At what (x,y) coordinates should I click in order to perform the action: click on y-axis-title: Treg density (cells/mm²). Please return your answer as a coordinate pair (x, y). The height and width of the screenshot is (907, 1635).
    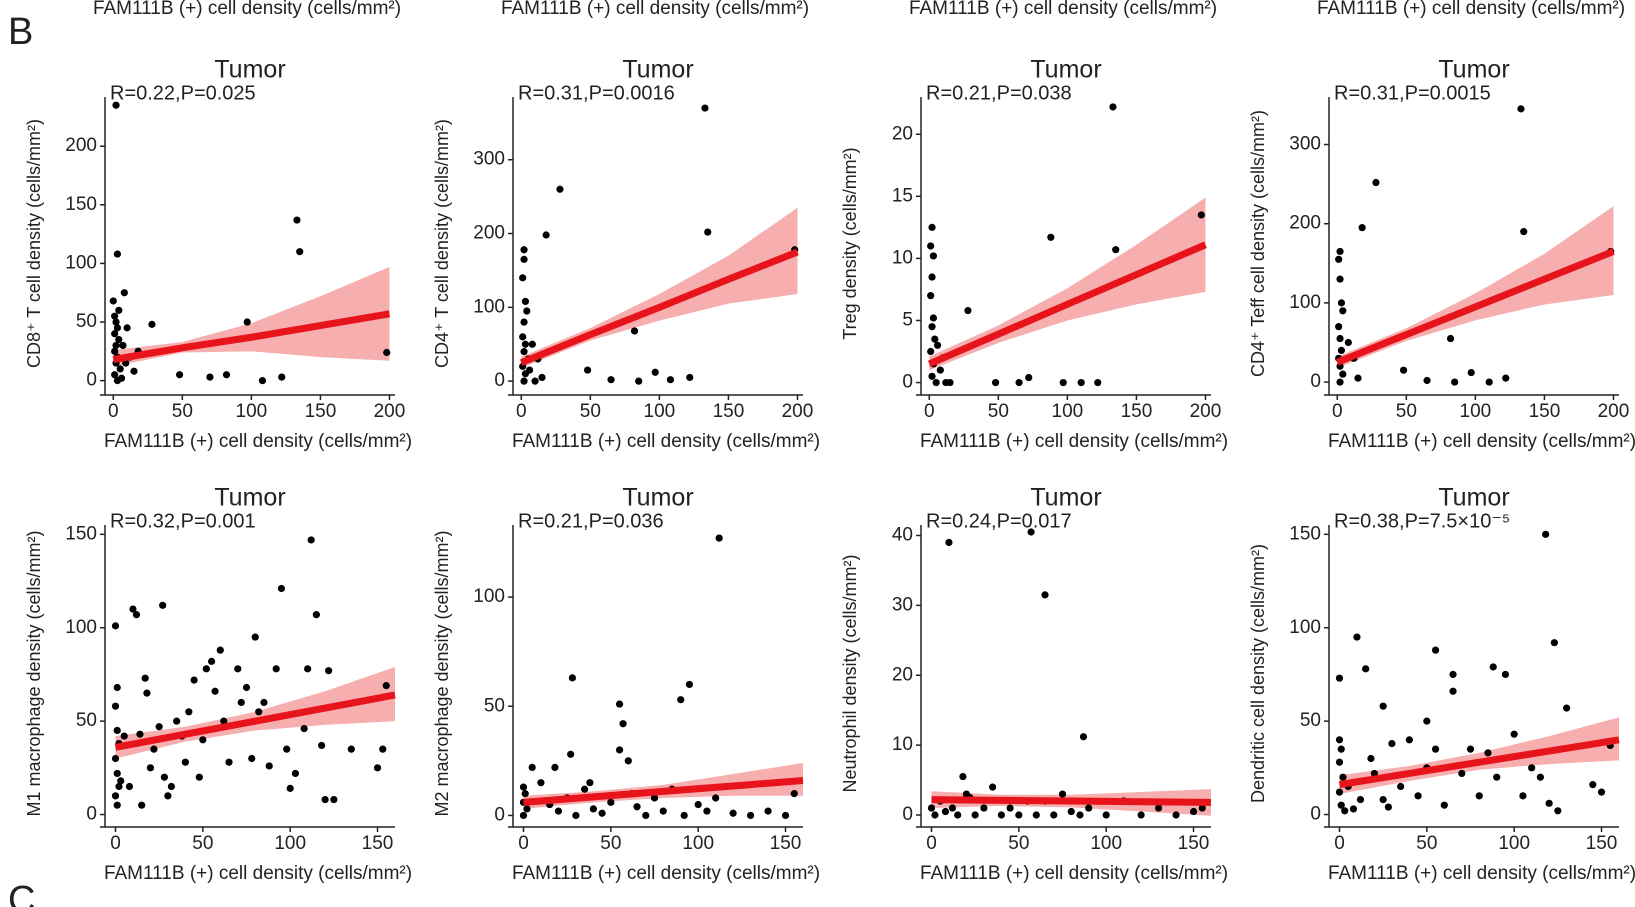
    Looking at the image, I should click on (850, 243).